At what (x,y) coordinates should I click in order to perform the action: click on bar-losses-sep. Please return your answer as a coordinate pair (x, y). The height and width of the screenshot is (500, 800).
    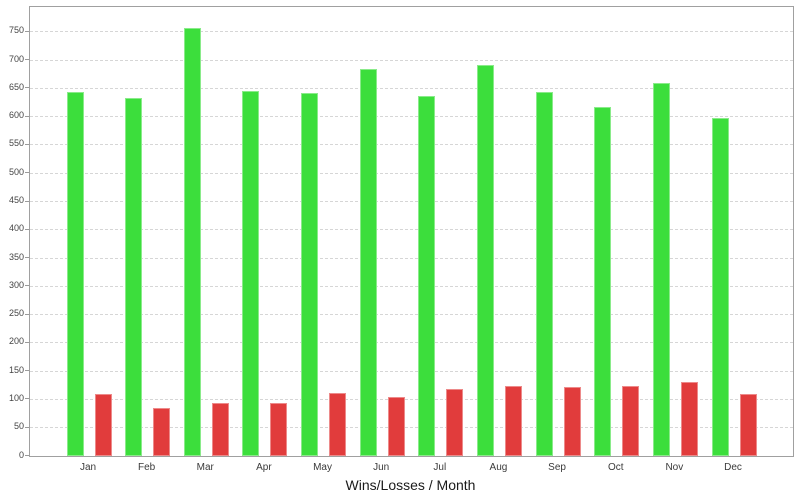
    Looking at the image, I should click on (572, 421).